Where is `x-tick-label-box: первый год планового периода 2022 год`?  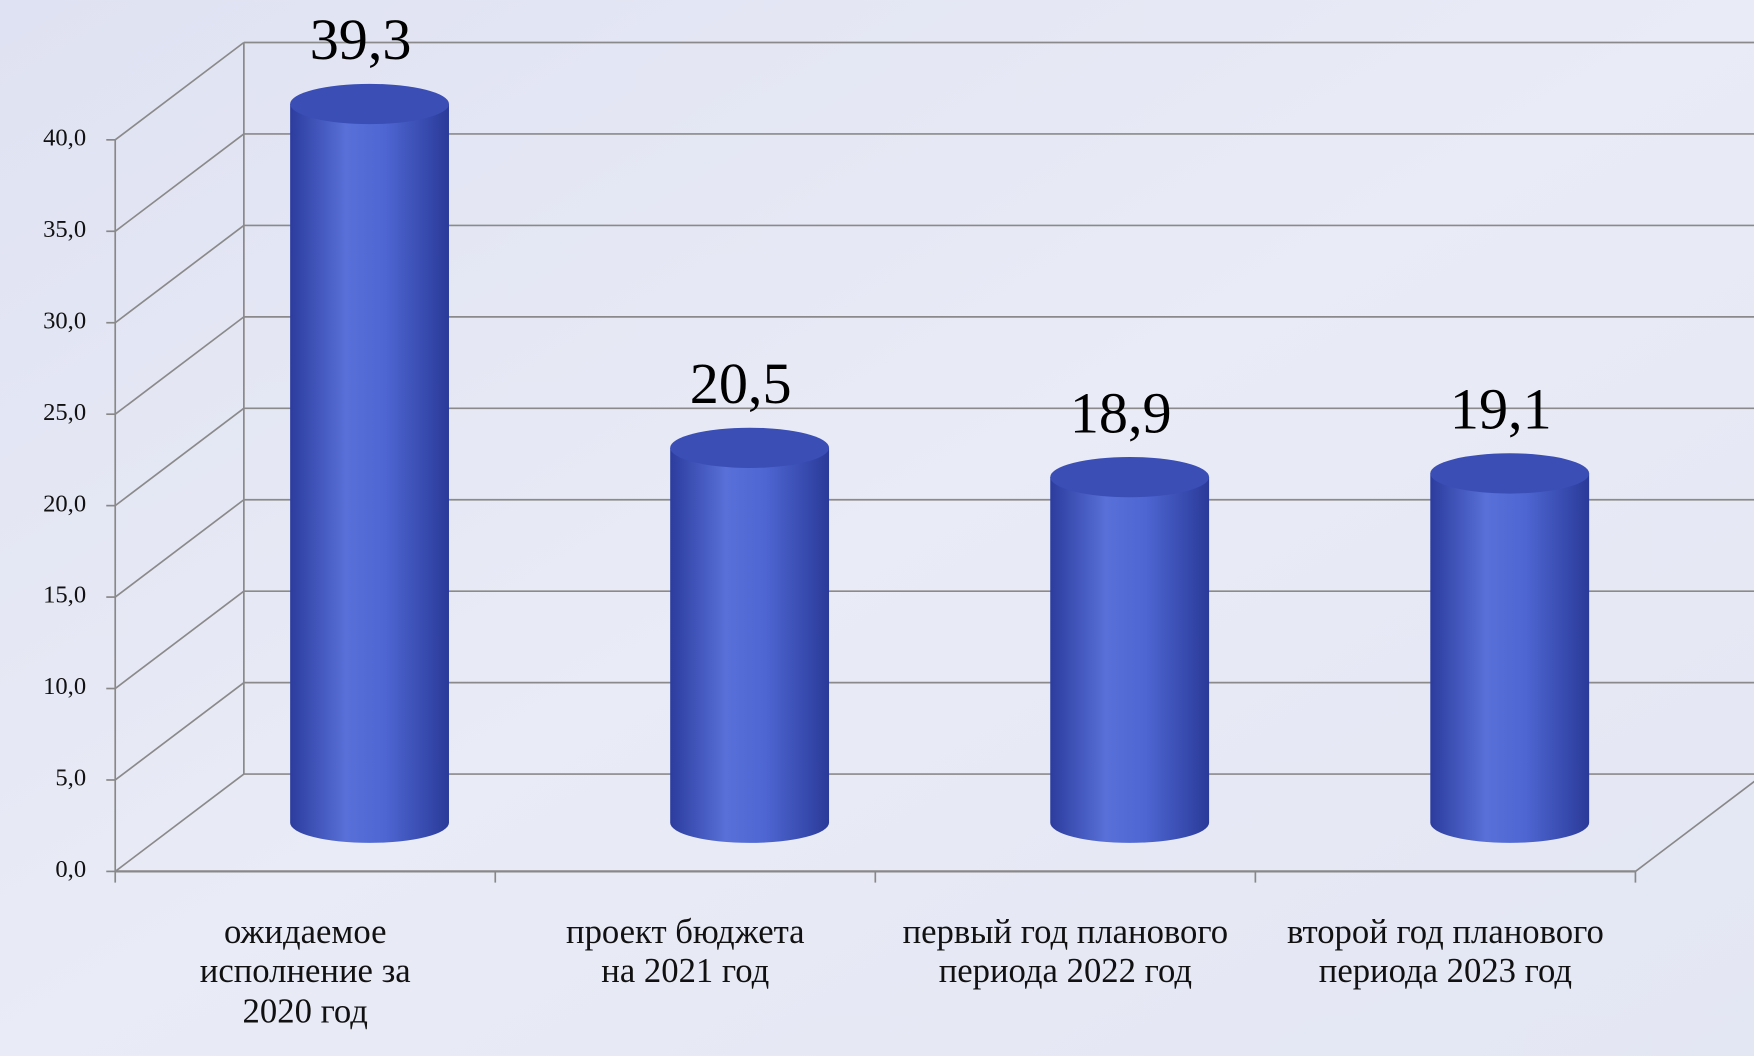
x-tick-label-box: первый год планового периода 2022 год is located at coordinates (1065, 951).